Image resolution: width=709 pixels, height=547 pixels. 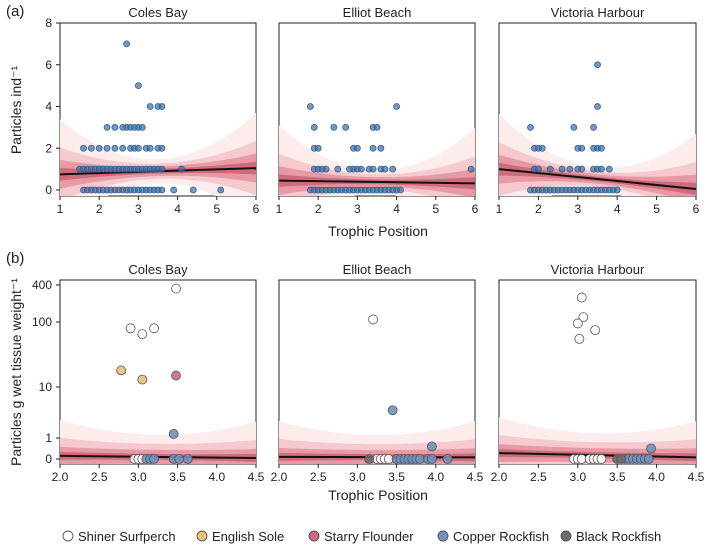 What do you see at coordinates (48, 148) in the screenshot?
I see `y-tick-label: 2` at bounding box center [48, 148].